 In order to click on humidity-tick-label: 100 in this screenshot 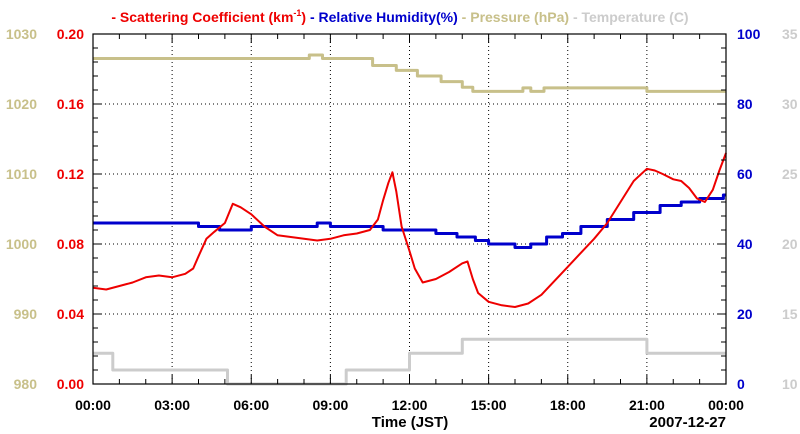, I will do `click(749, 34)`.